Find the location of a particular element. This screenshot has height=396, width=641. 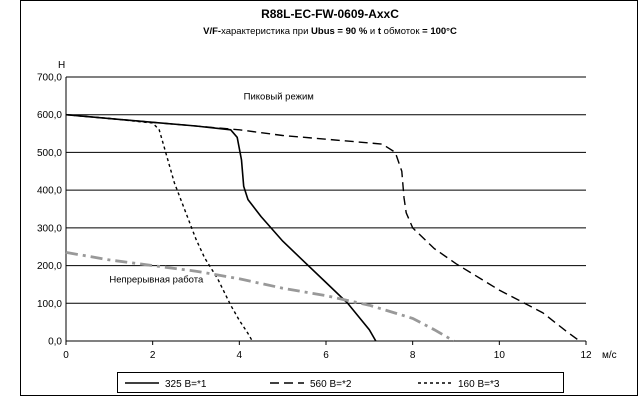

y-axis-label: Н is located at coordinates (61, 65).